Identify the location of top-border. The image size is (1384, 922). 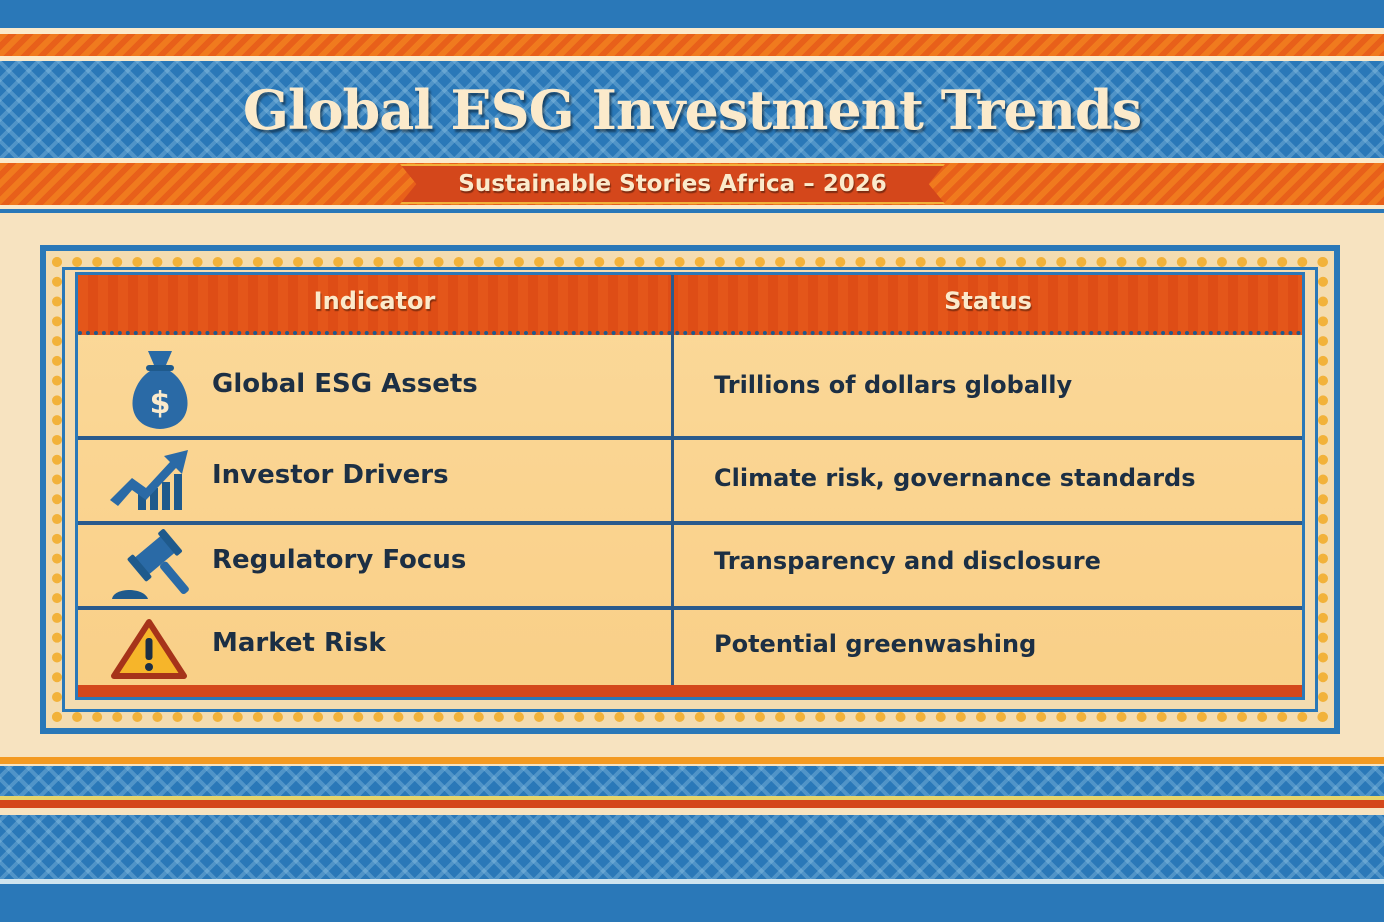
(692, 14).